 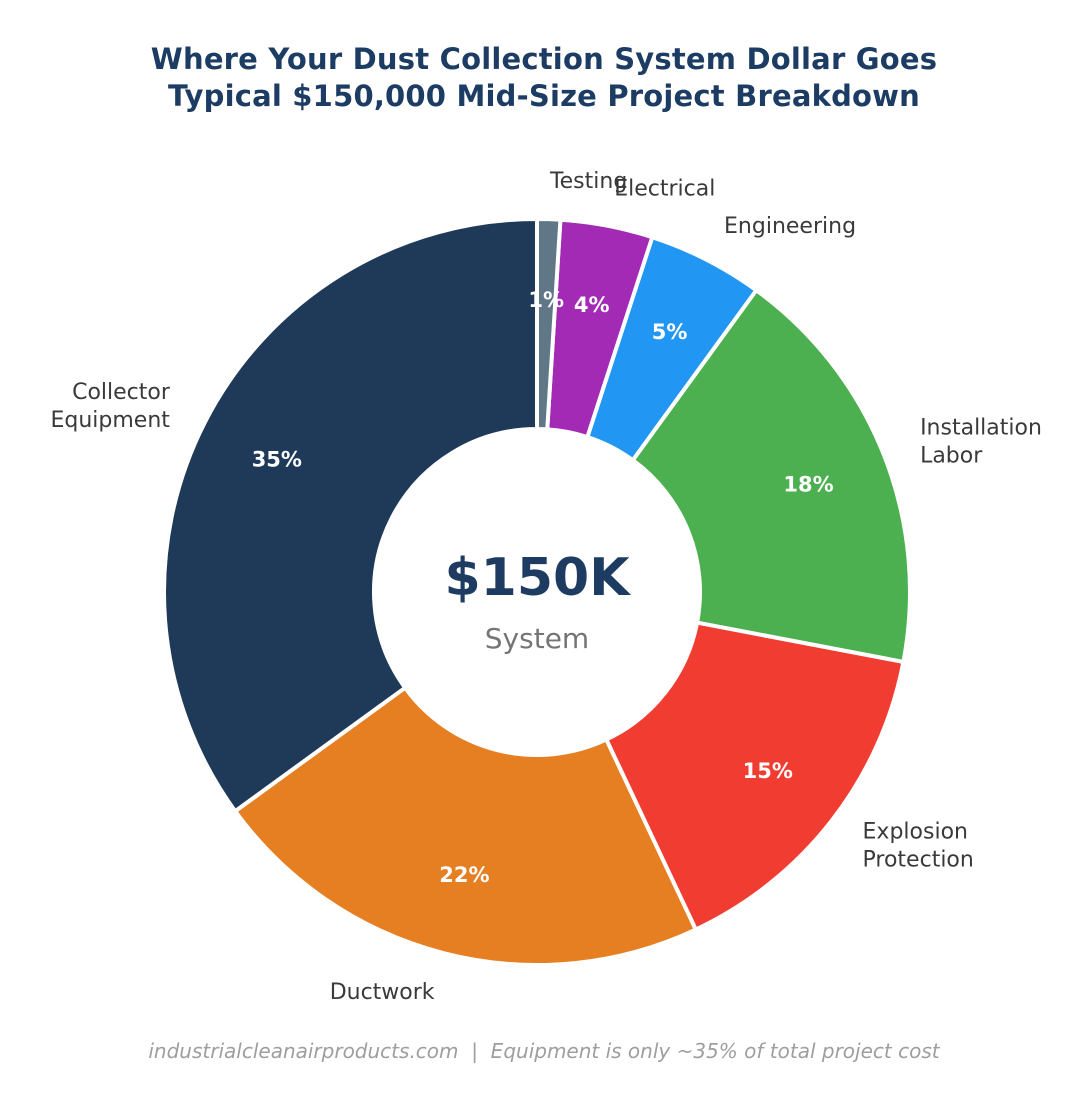 What do you see at coordinates (771, 476) in the screenshot?
I see `pie-slice-installation-labor` at bounding box center [771, 476].